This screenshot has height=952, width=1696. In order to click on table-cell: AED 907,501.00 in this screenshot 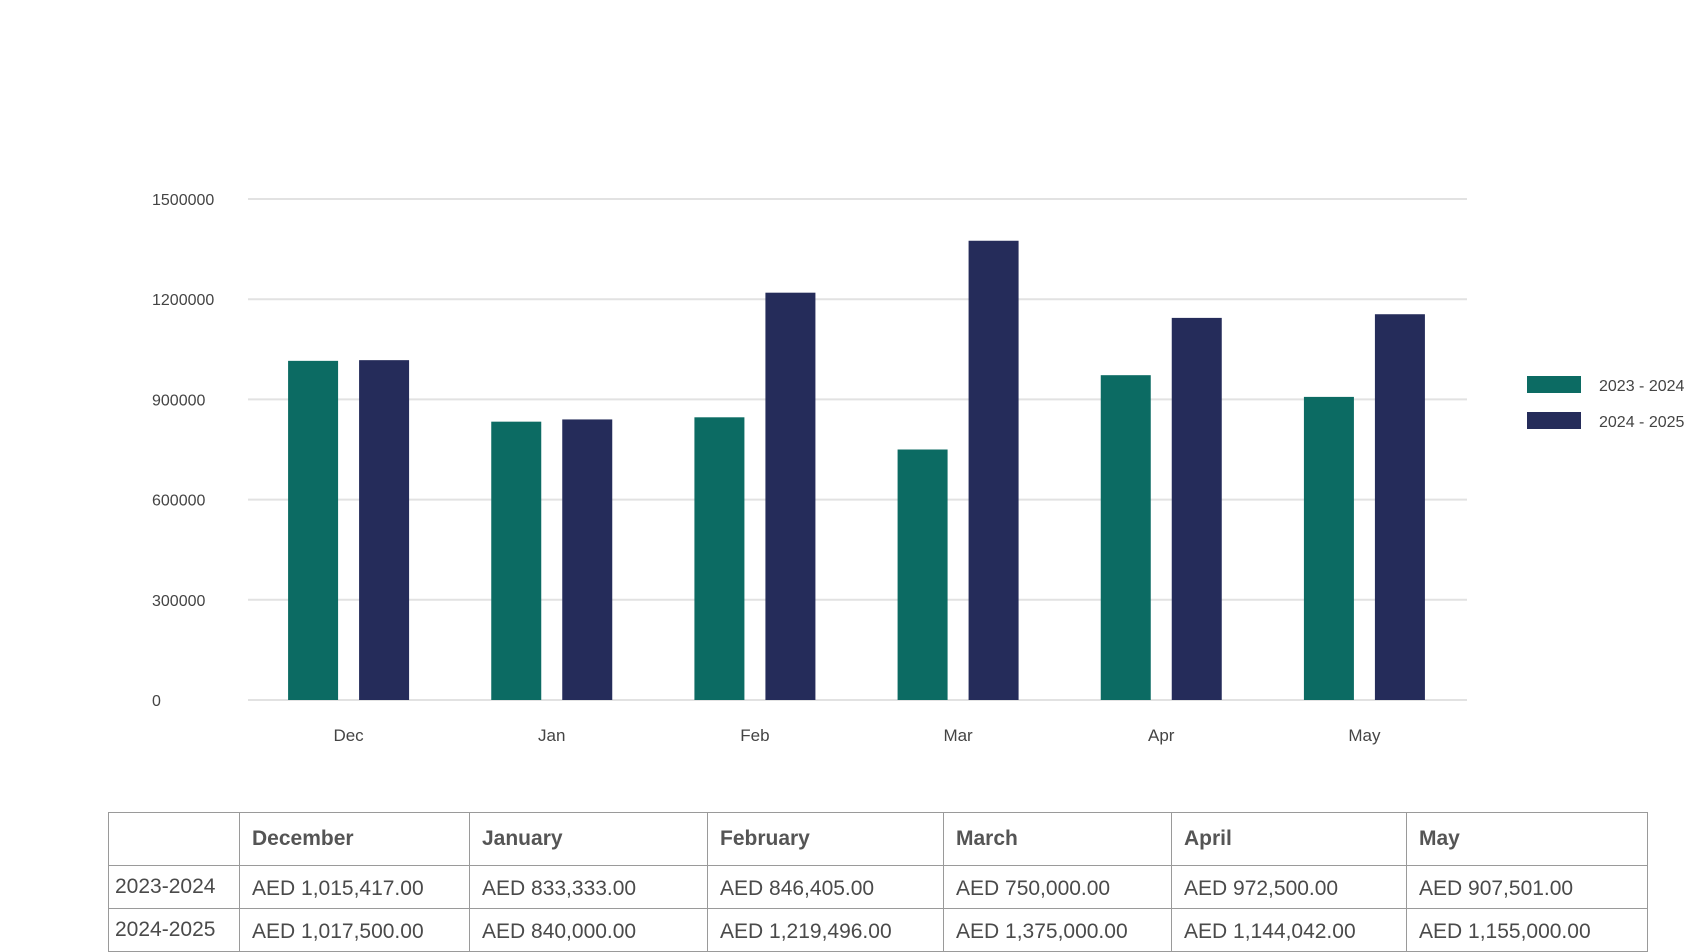, I will do `click(1527, 887)`.